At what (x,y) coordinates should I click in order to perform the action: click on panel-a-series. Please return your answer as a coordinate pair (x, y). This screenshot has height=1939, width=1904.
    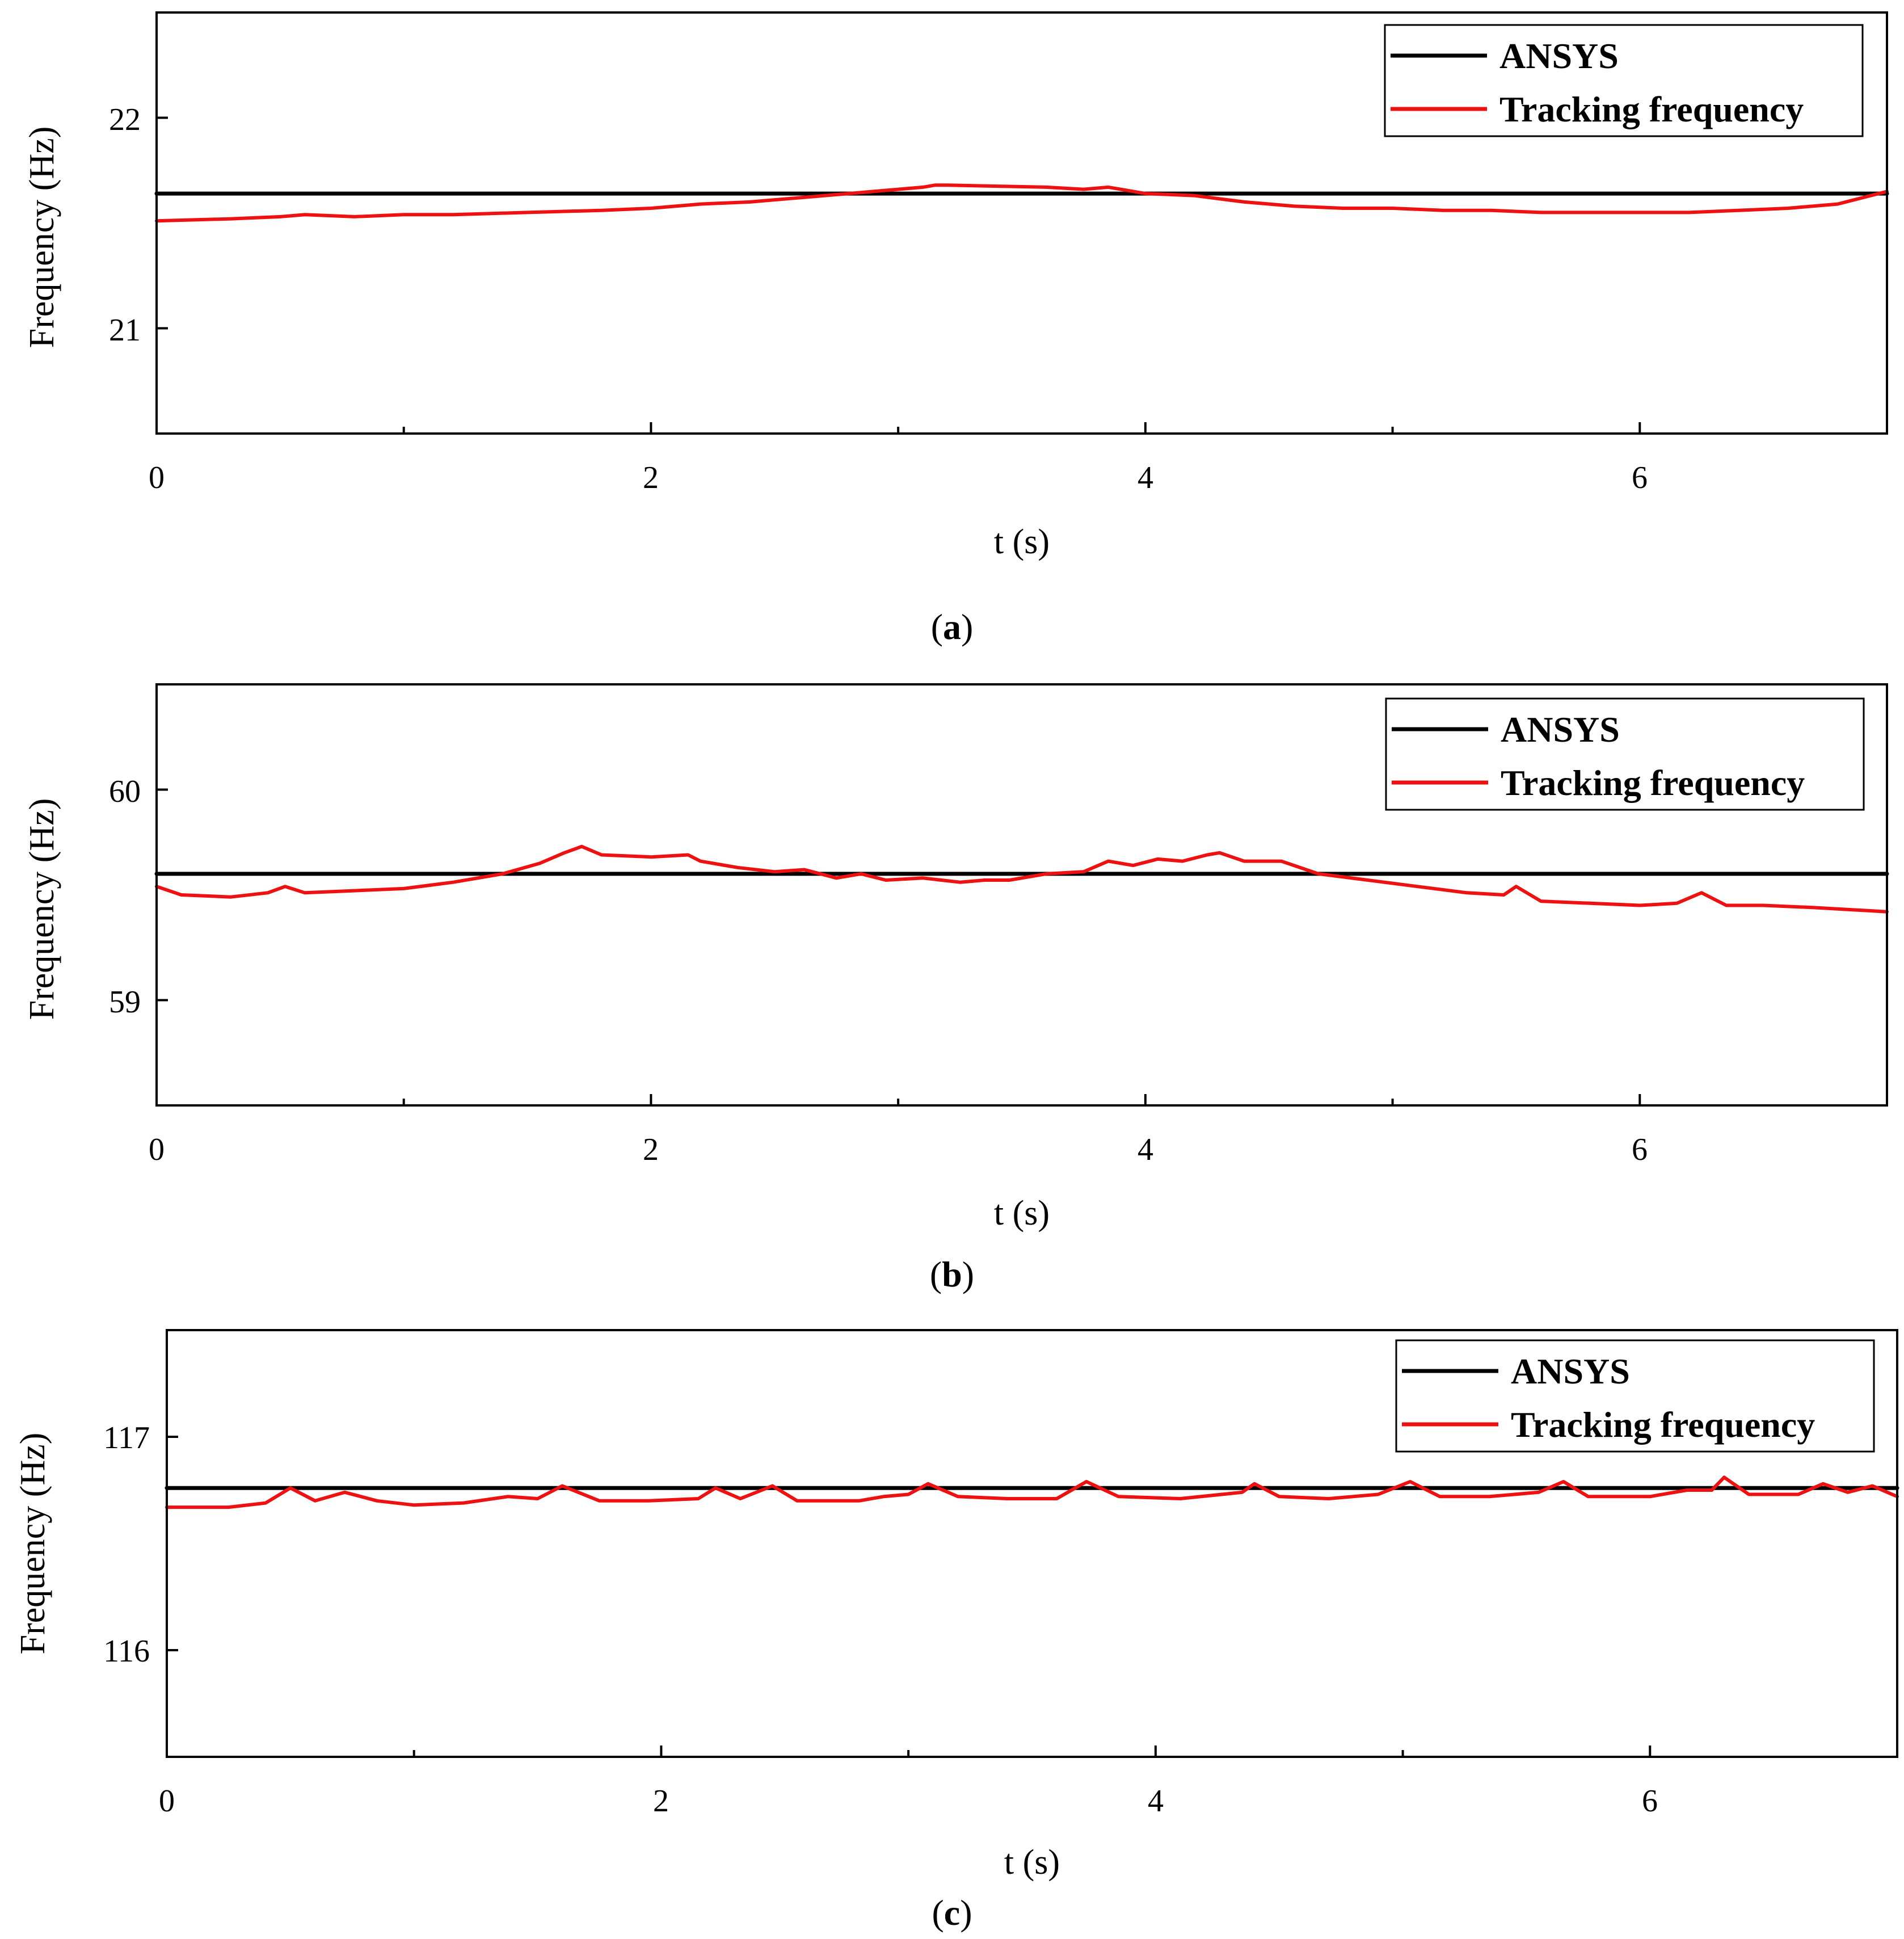
    Looking at the image, I should click on (1021, 203).